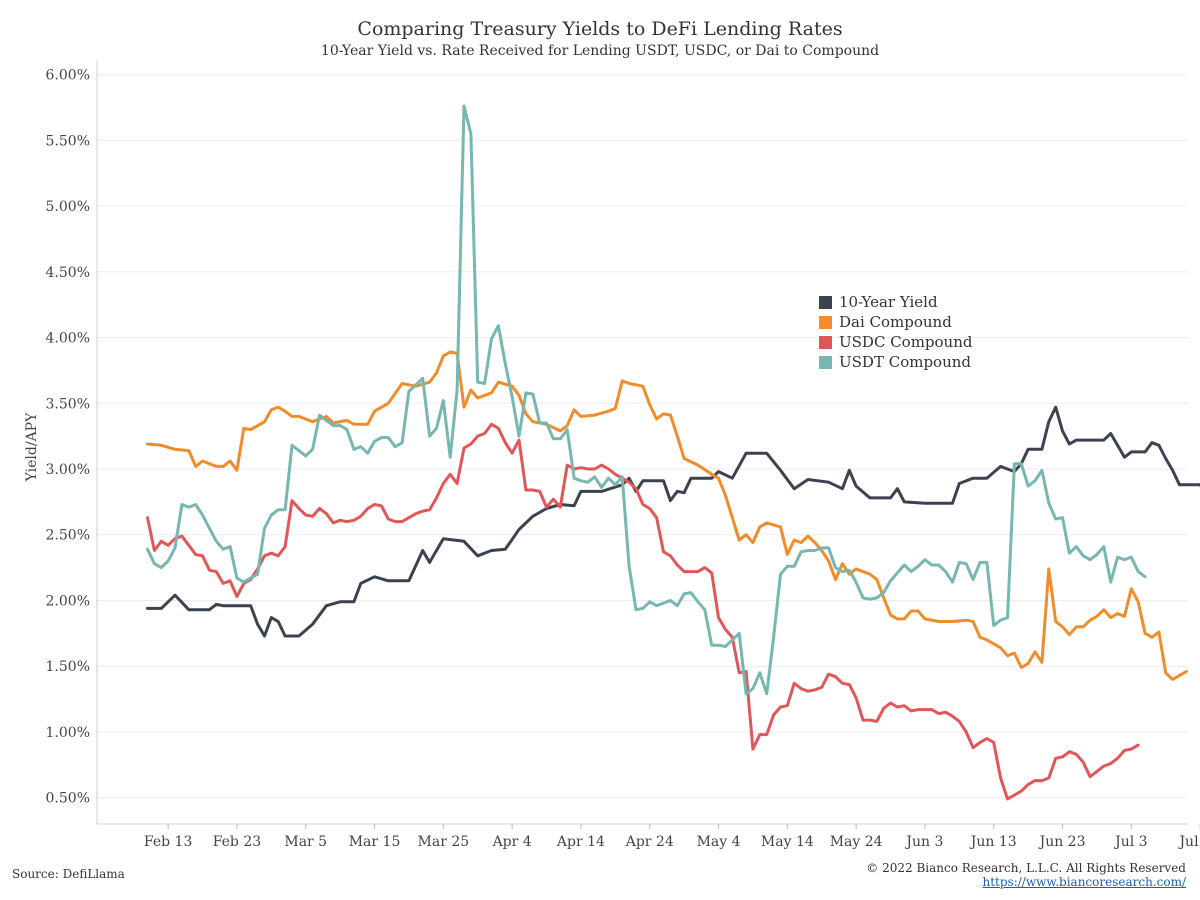  What do you see at coordinates (856, 842) in the screenshot?
I see `x-tick-label: May 24` at bounding box center [856, 842].